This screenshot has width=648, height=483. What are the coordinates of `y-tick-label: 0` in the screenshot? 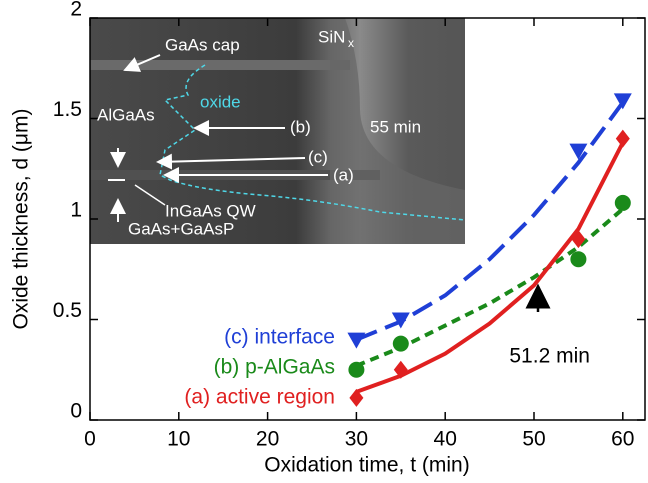 It's located at (76, 411).